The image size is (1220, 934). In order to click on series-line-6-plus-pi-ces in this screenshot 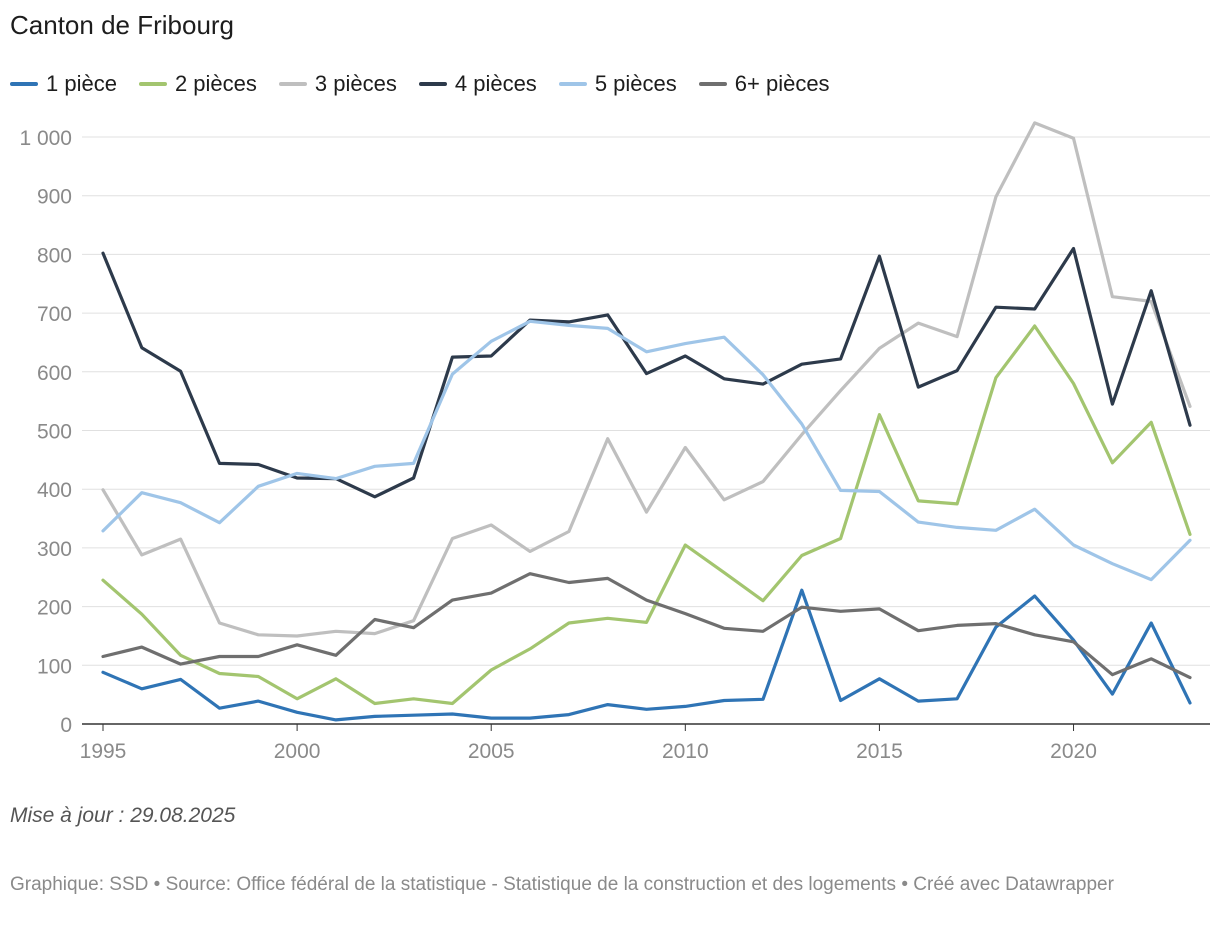, I will do `click(646, 626)`.